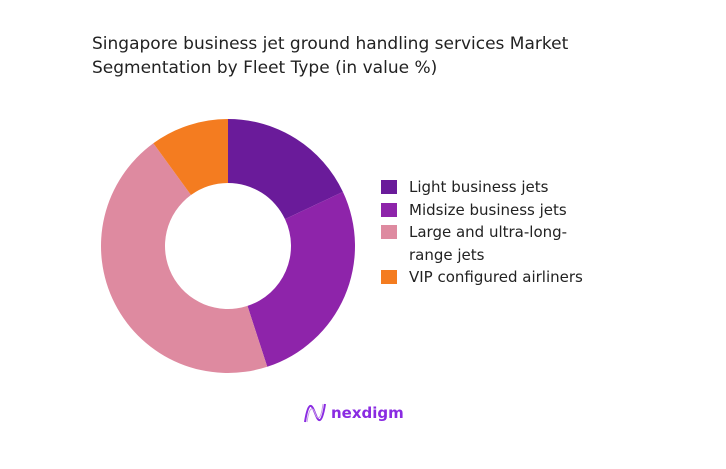 The height and width of the screenshot is (469, 726). Describe the element at coordinates (190, 157) in the screenshot. I see `slice-vip-configured-airliners` at that location.